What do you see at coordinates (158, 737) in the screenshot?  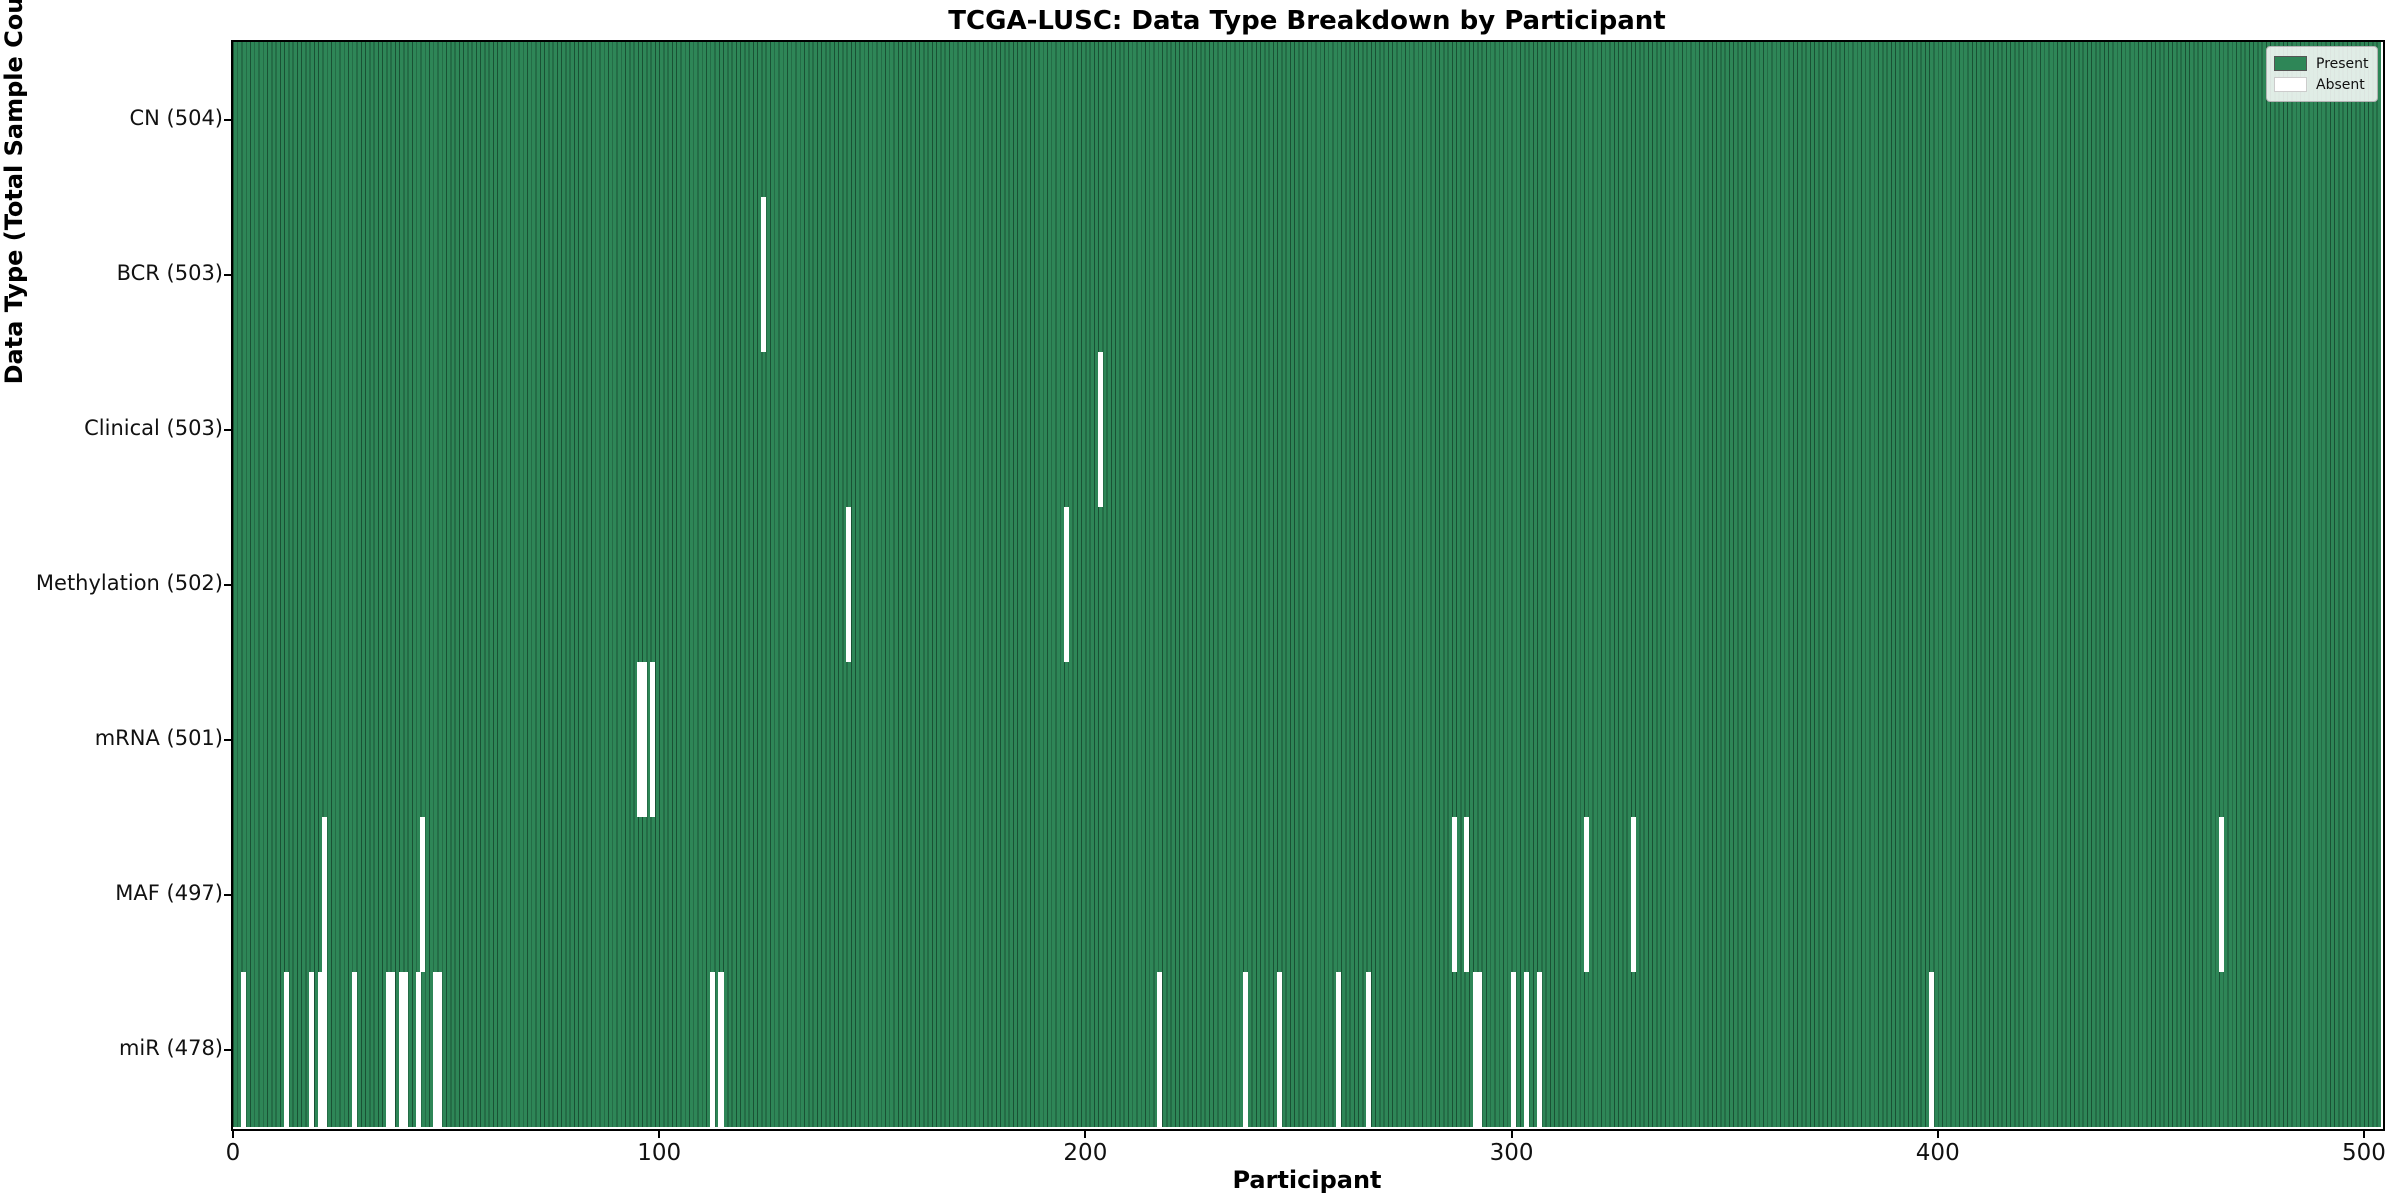 I see `y-tick-label: mRNA (501)` at bounding box center [158, 737].